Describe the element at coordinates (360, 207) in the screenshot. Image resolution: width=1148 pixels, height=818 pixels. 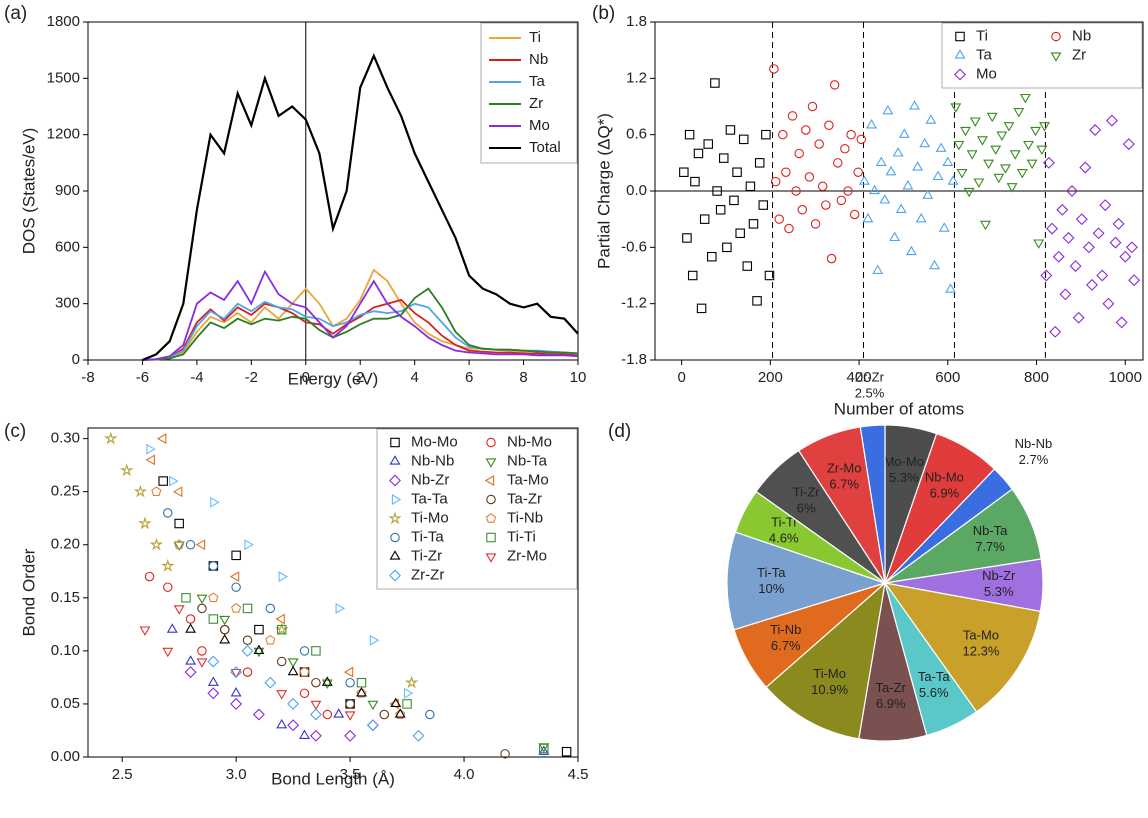
I see `series-line` at that location.